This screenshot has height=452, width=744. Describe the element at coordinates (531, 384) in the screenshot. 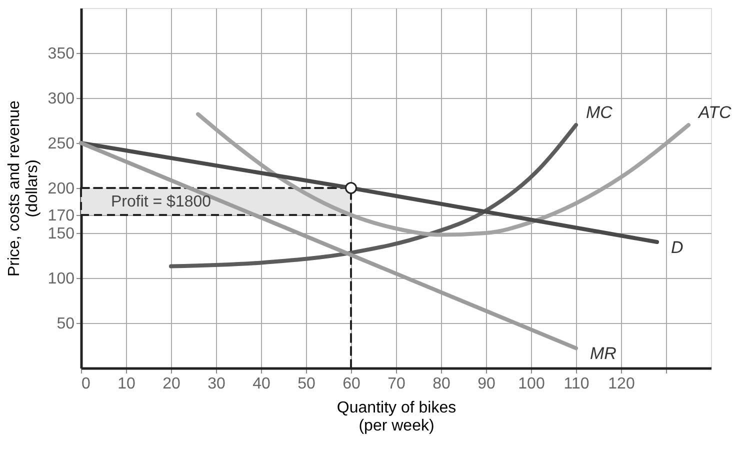

I see `x-tick-label: 100` at that location.